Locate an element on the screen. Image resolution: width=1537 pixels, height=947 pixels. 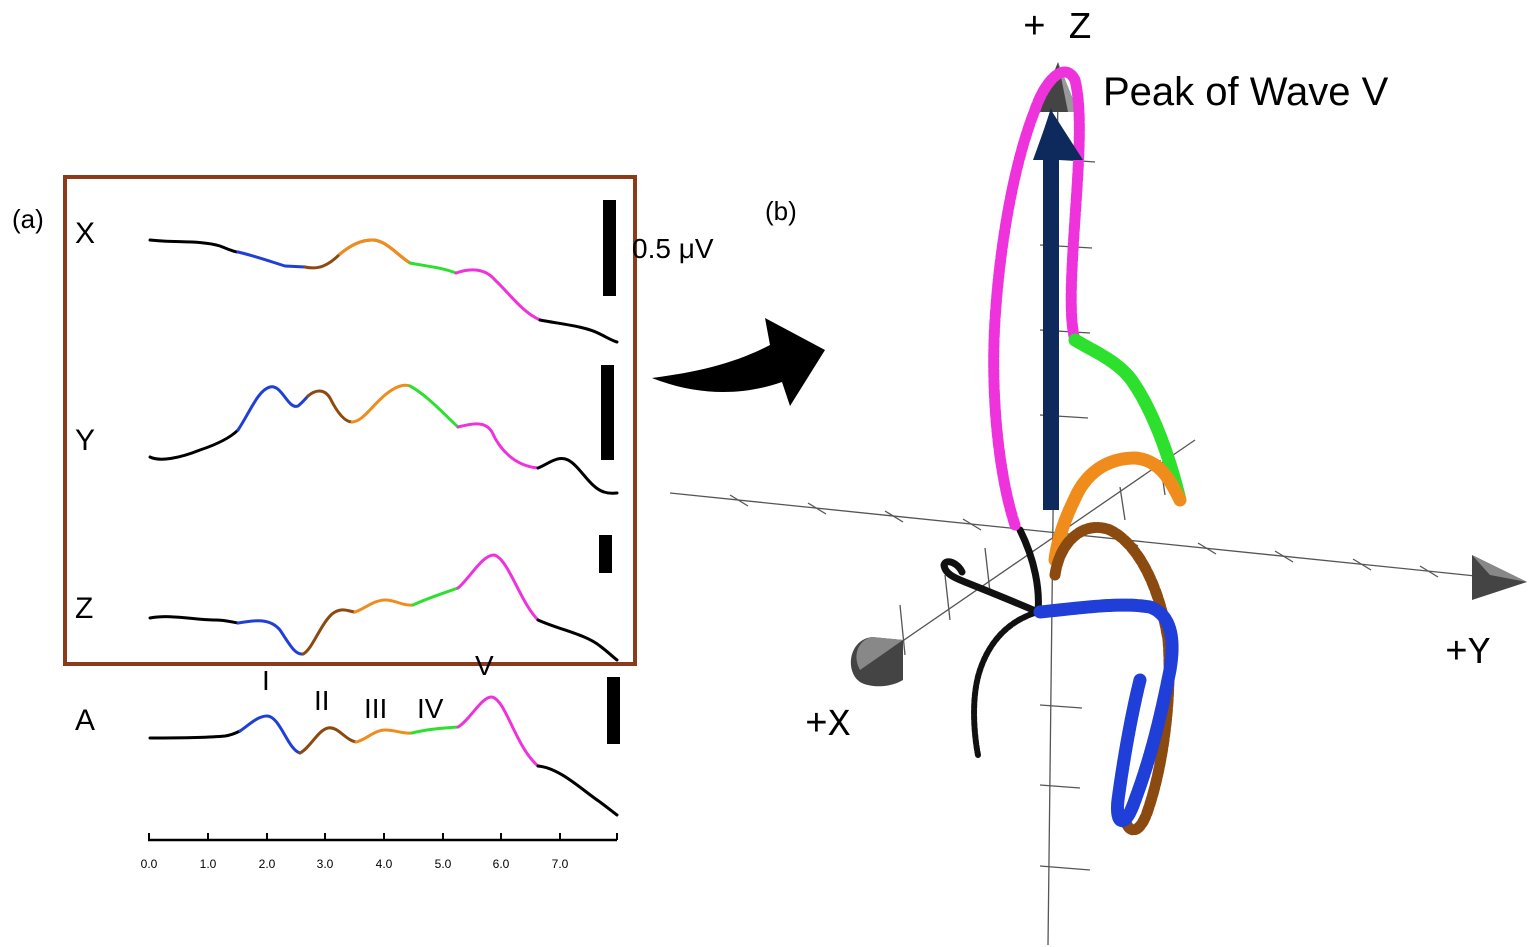
x-tick-2: 2.0 is located at coordinates (267, 864).